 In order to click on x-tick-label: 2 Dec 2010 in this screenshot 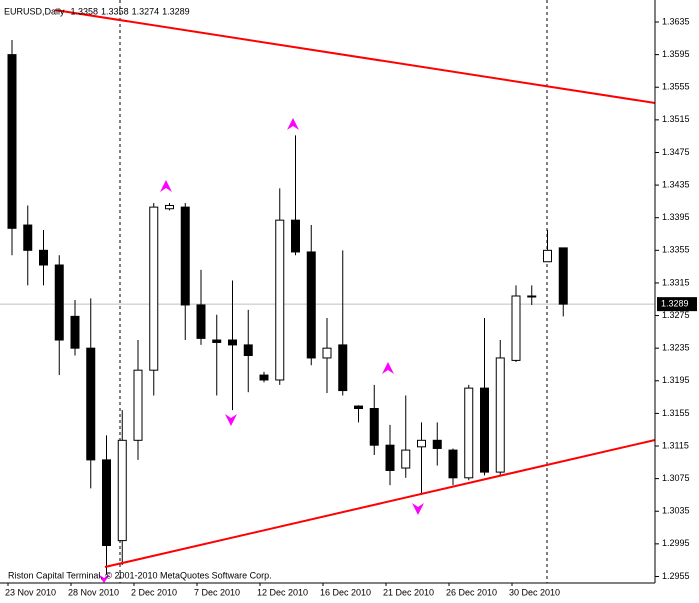, I will do `click(154, 592)`.